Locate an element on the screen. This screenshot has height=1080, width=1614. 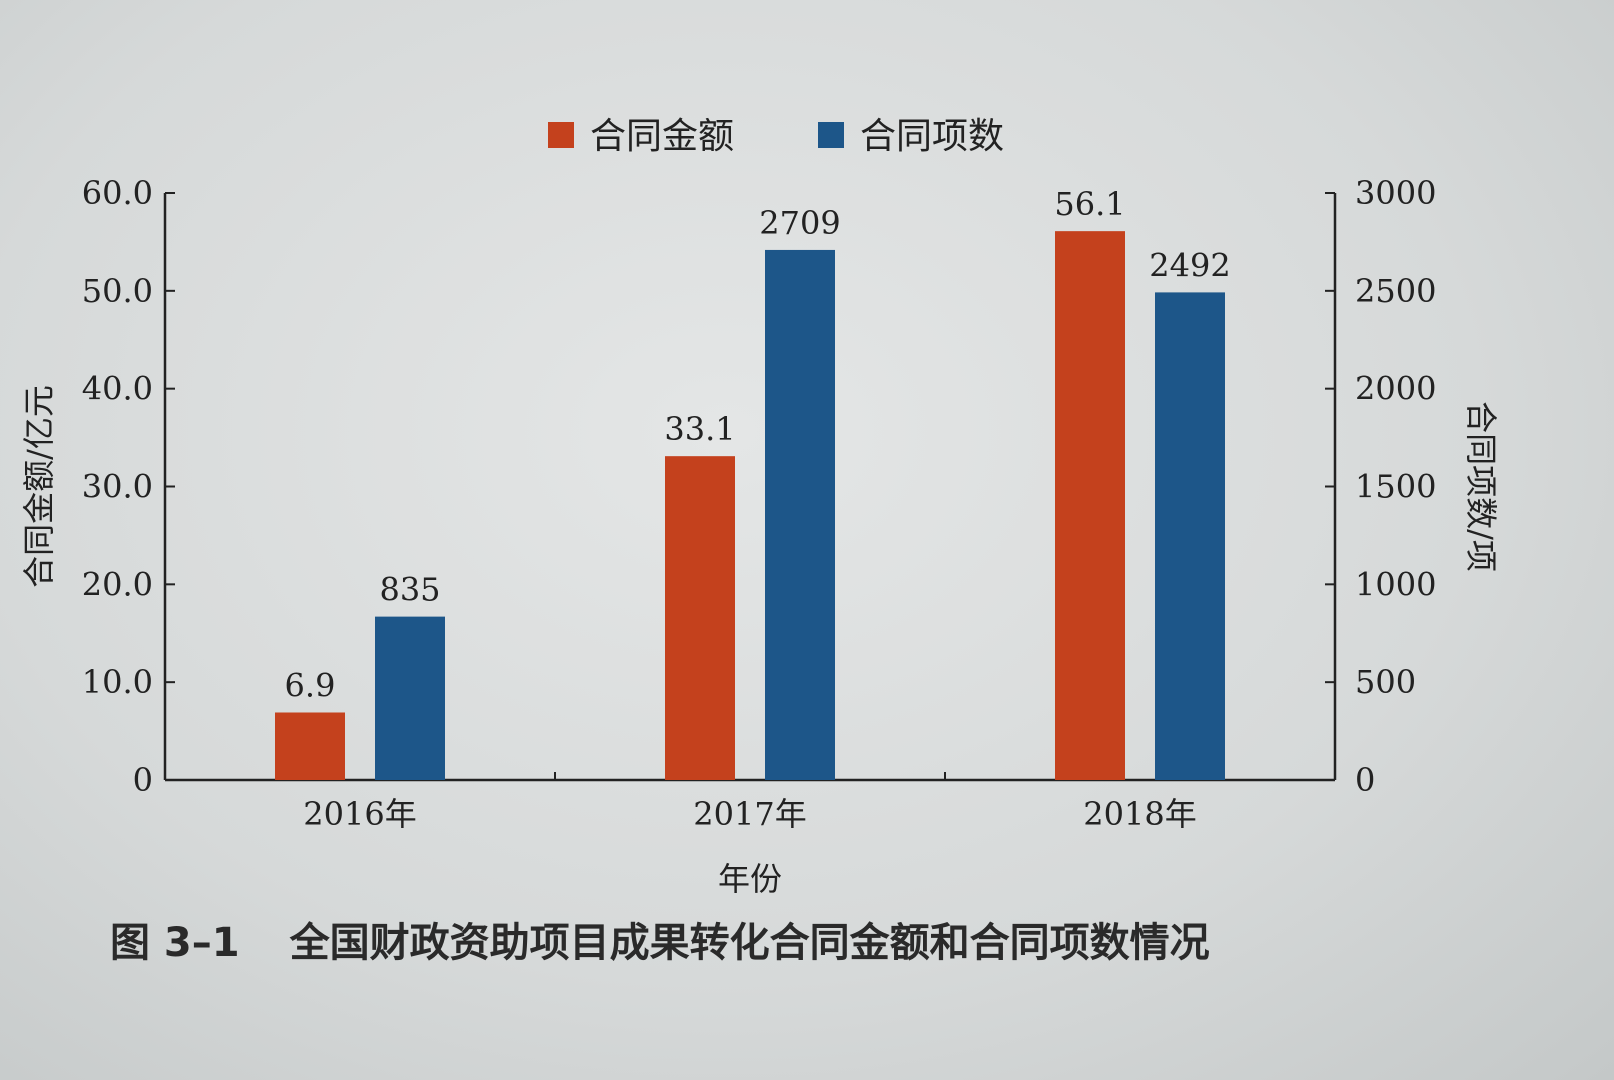
right-tick-label: 2000 is located at coordinates (1395, 389).